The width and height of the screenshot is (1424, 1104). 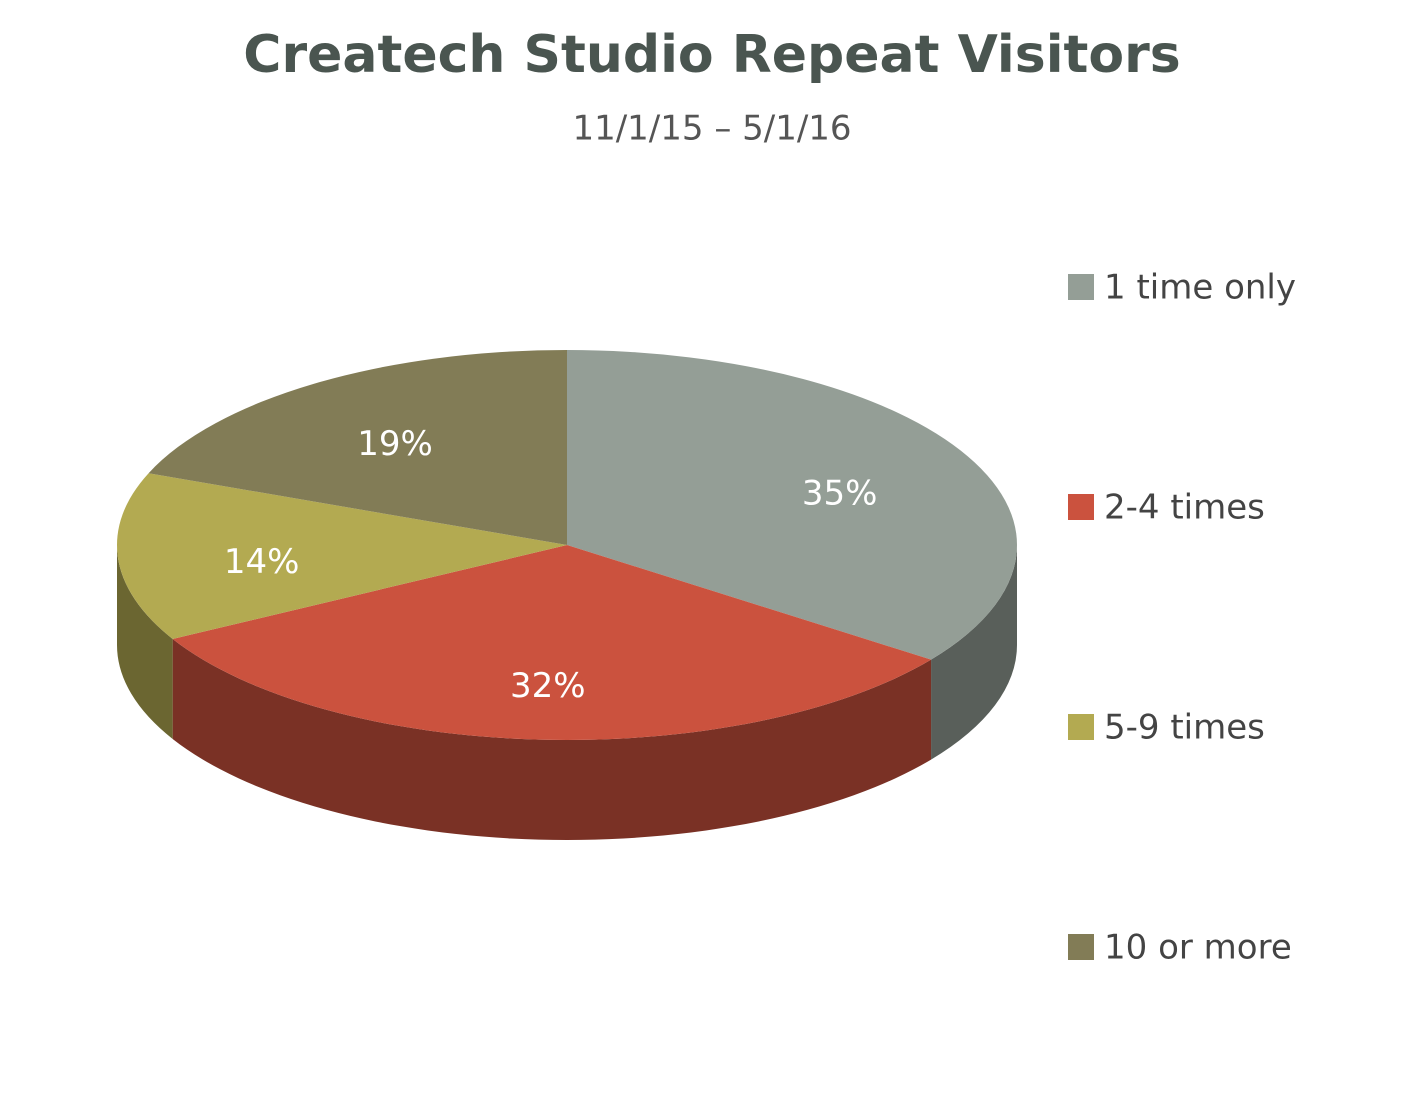 I want to click on data-label: 35%, so click(x=840, y=493).